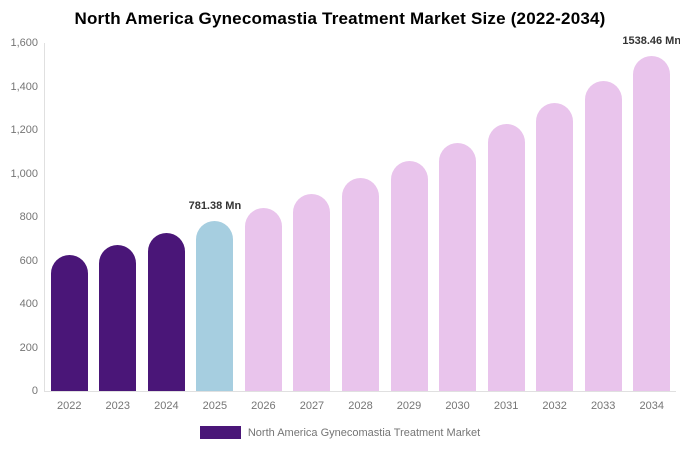  I want to click on data-label-2025: 781.38 Mn, so click(215, 206).